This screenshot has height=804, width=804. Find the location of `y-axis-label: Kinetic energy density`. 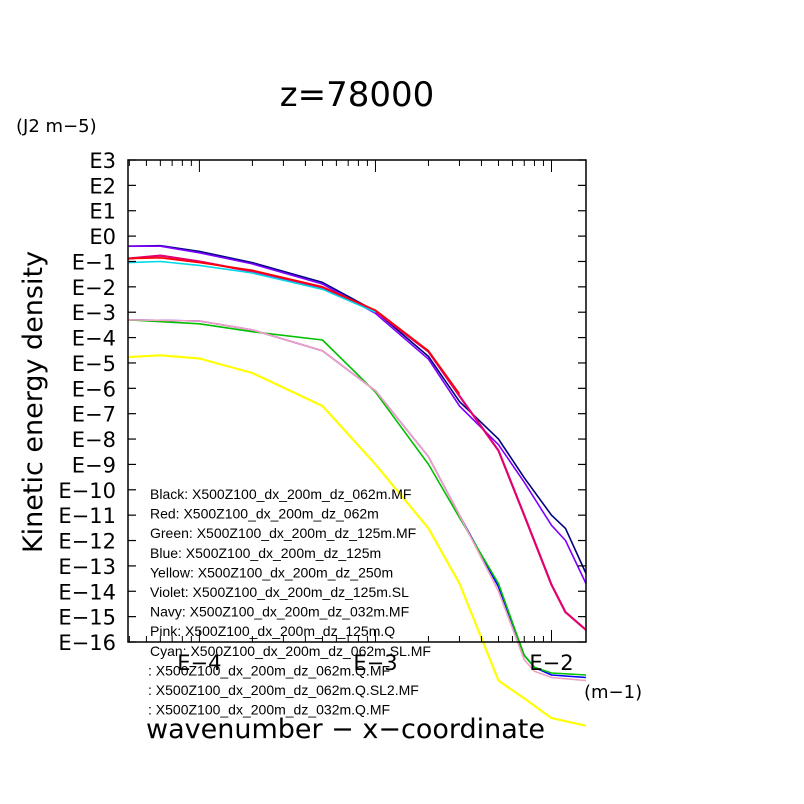

y-axis-label: Kinetic energy density is located at coordinates (33, 402).